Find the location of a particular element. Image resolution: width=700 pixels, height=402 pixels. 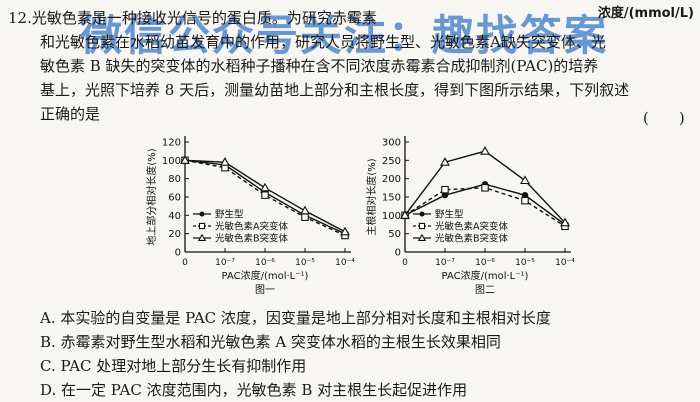

question-text-1: 光敏色素是一种接收光信号的蛋白质。为研究赤霉素 is located at coordinates (204, 18).